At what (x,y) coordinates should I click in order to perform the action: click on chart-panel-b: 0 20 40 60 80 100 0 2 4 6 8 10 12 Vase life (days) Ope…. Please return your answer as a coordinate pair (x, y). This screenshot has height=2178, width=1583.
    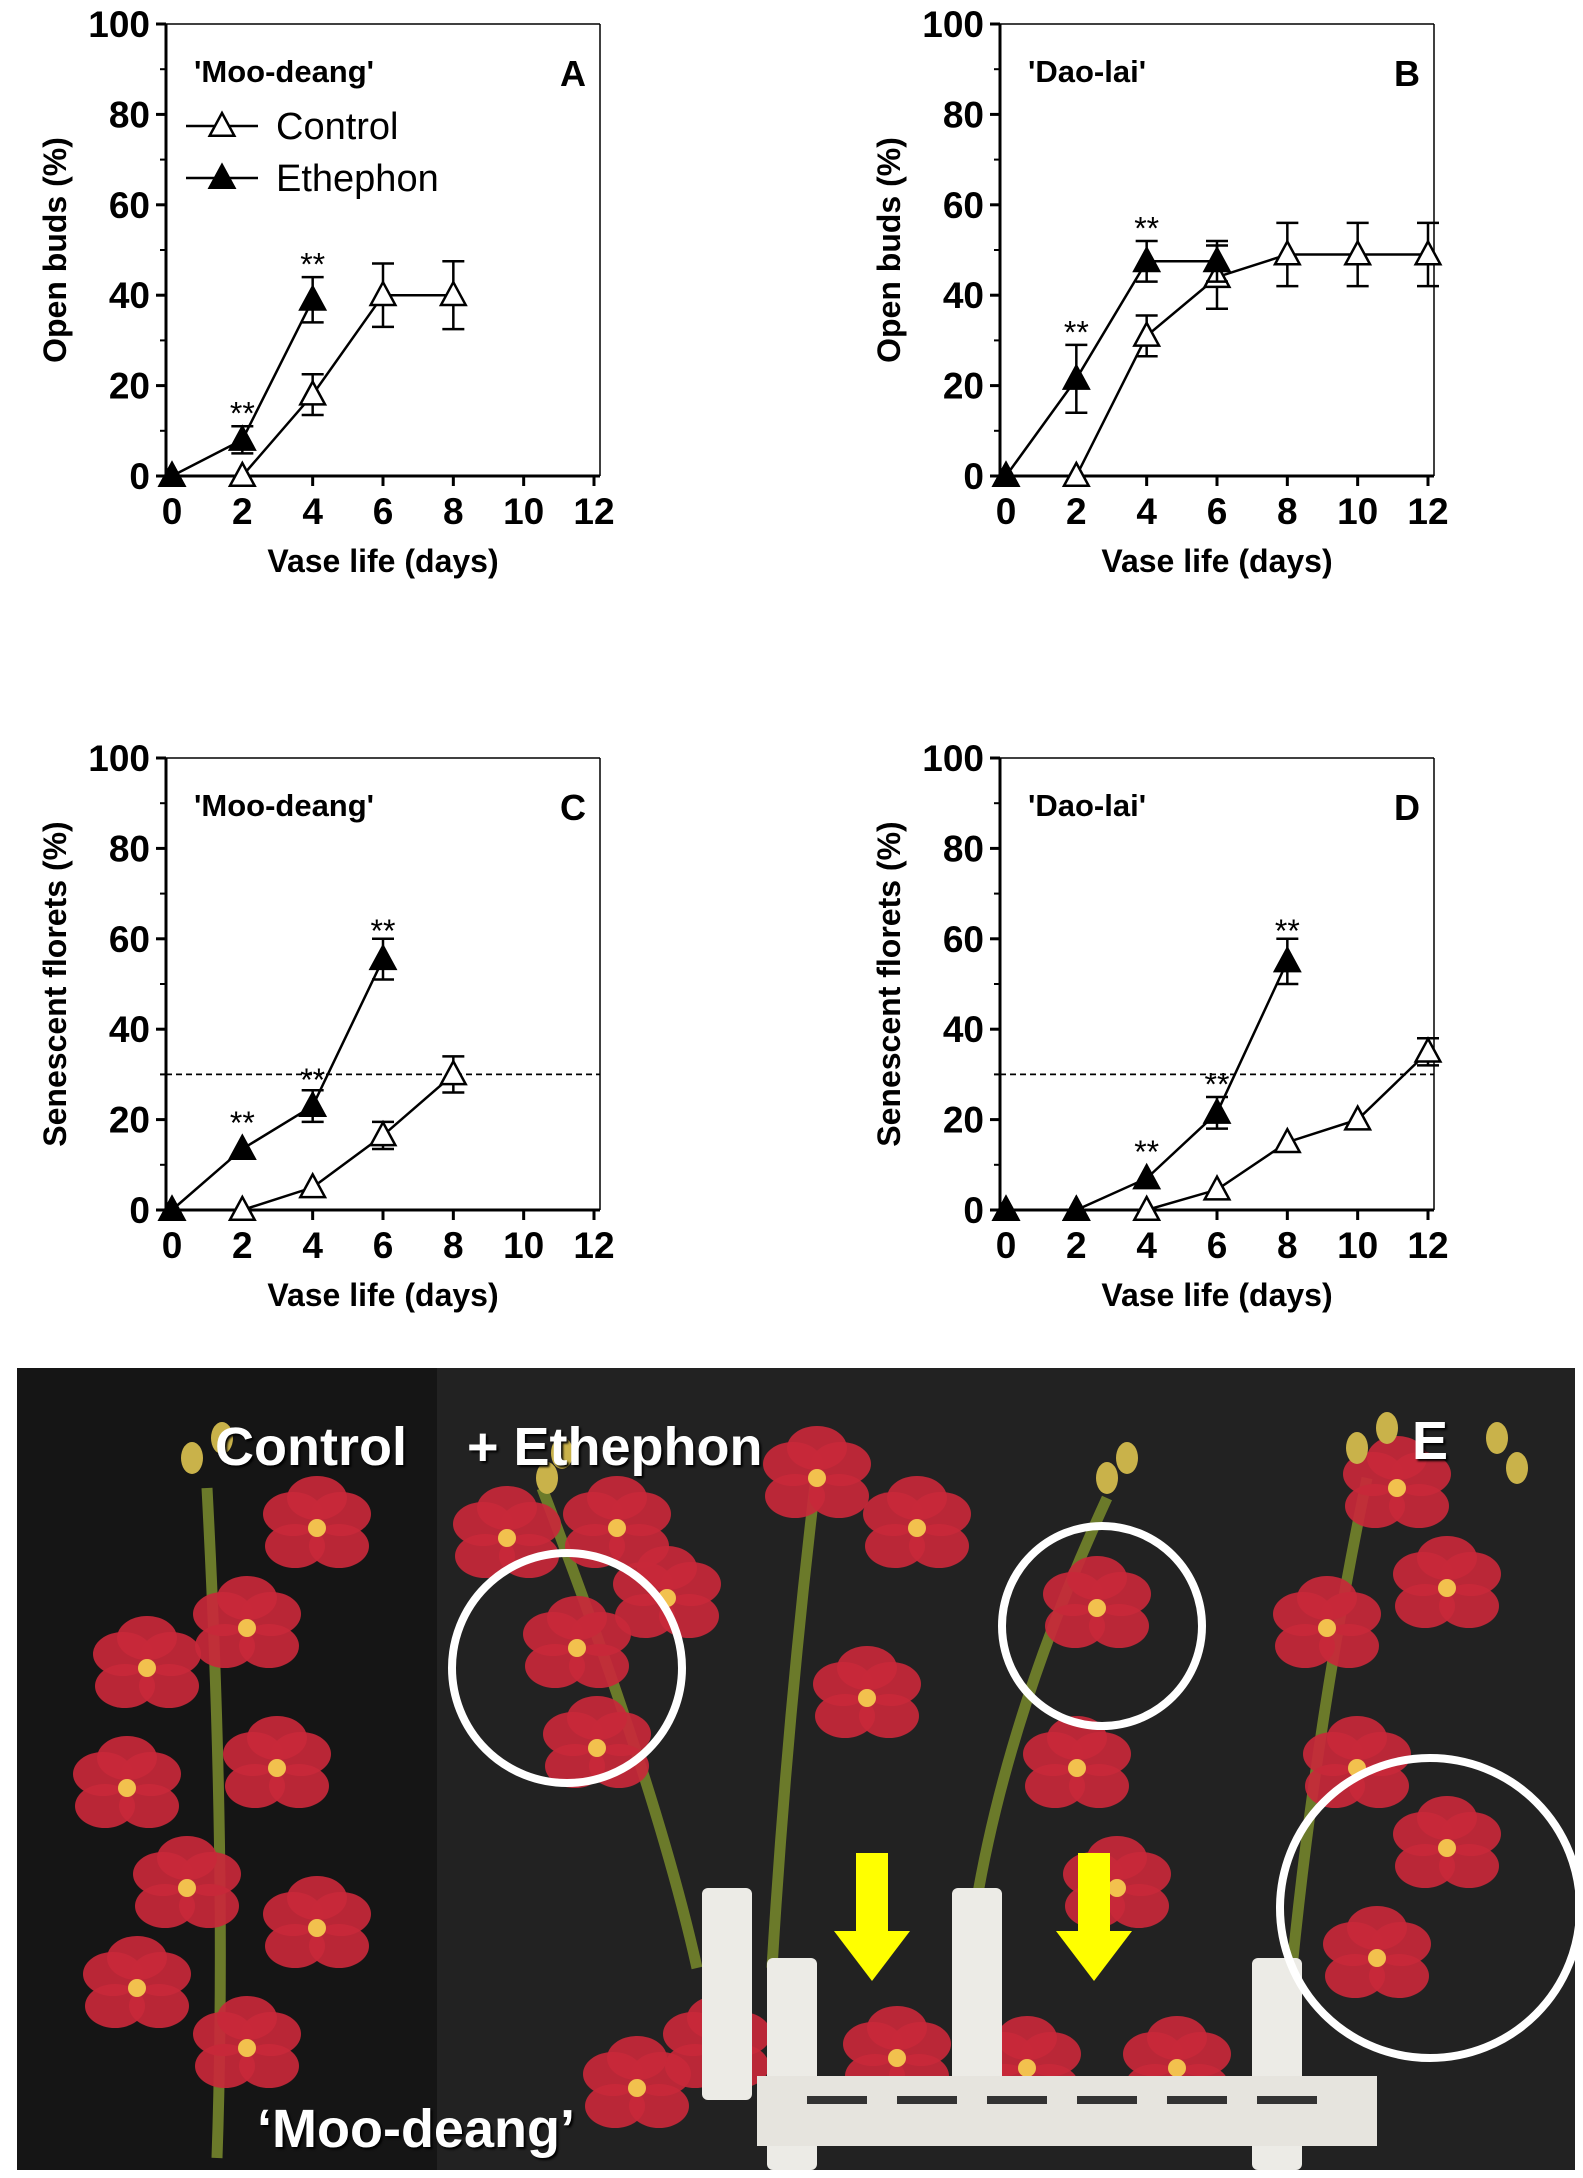
    Looking at the image, I should click on (1160, 291).